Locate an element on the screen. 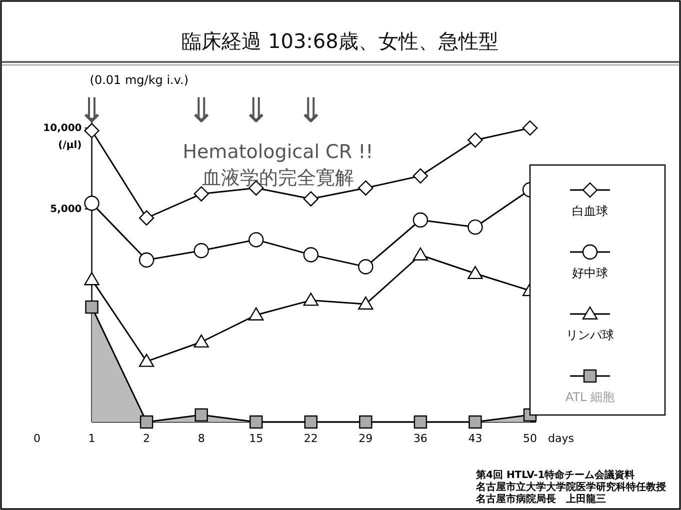 The width and height of the screenshot is (681, 510). legend-label: 白血球 is located at coordinates (590, 211).